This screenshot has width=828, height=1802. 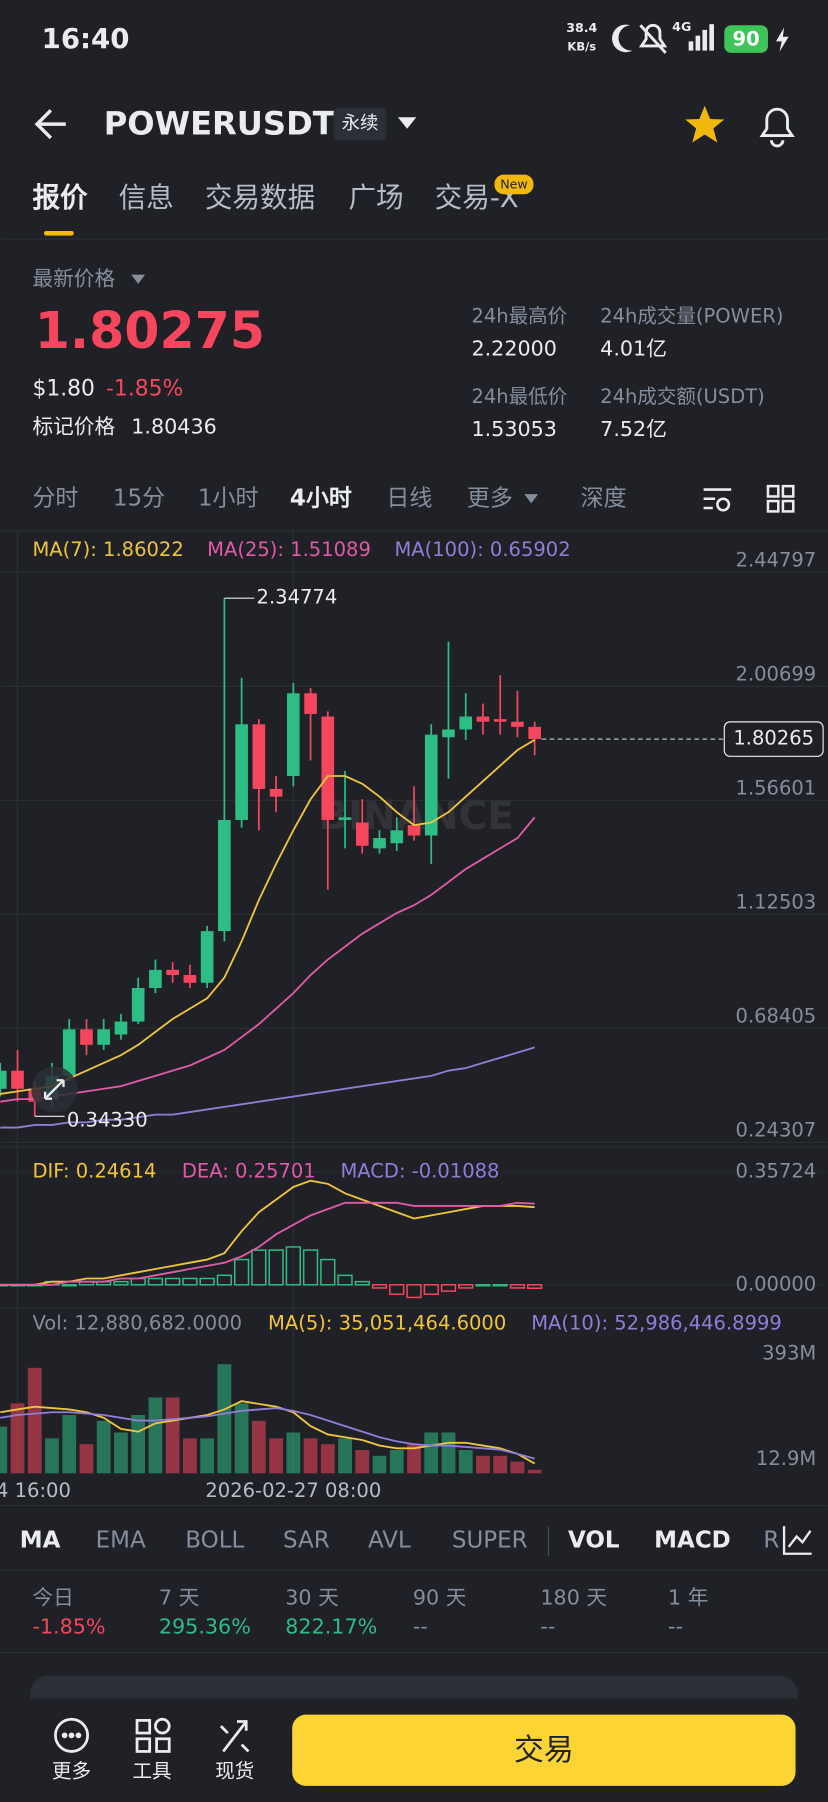 What do you see at coordinates (440, 1598) in the screenshot?
I see `period-label: 90 天` at bounding box center [440, 1598].